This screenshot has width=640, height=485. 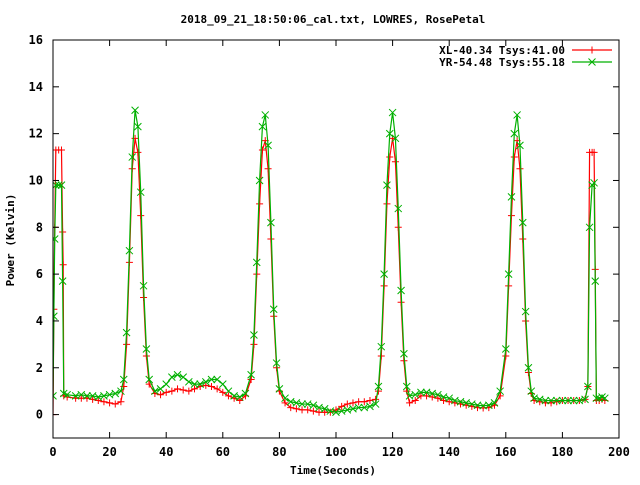 I want to click on x-tick-label: 0, so click(x=52, y=452).